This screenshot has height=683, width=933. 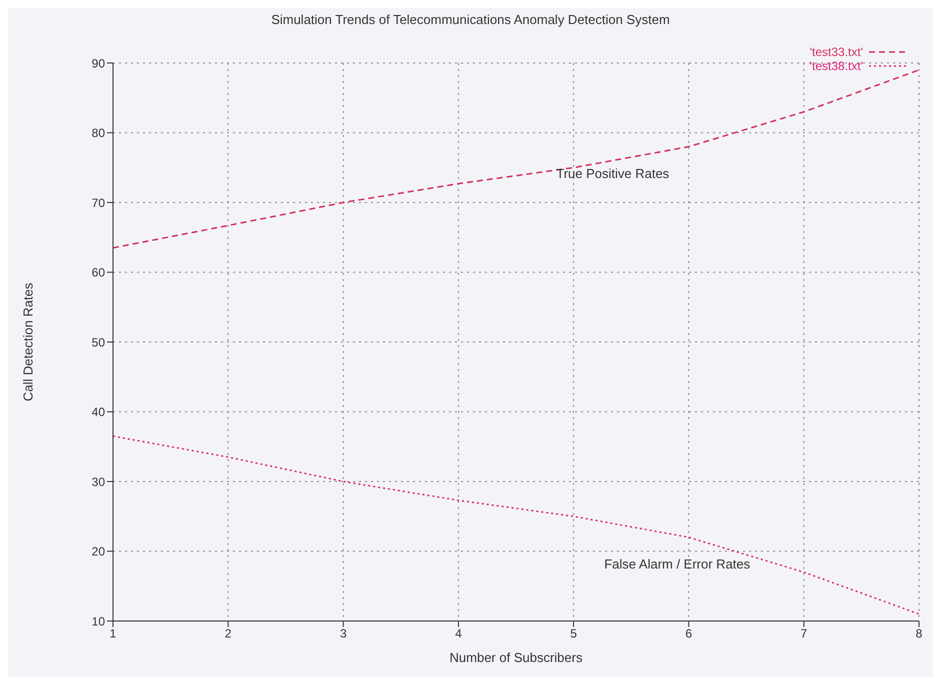 I want to click on annotation: False Alarm / Error Rates, so click(x=677, y=564).